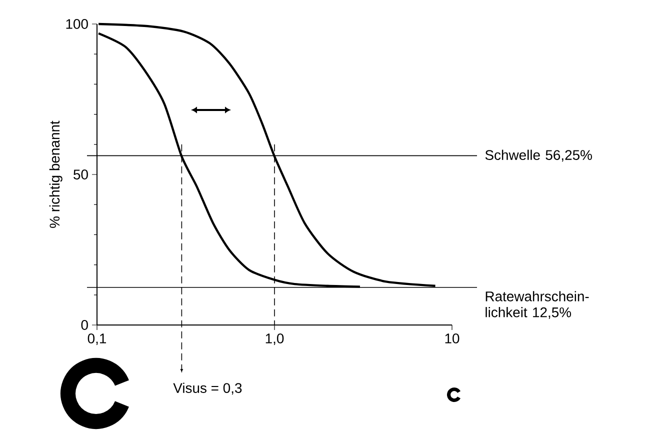 The width and height of the screenshot is (665, 433). What do you see at coordinates (452, 339) in the screenshot?
I see `x-tick-label: 10` at bounding box center [452, 339].